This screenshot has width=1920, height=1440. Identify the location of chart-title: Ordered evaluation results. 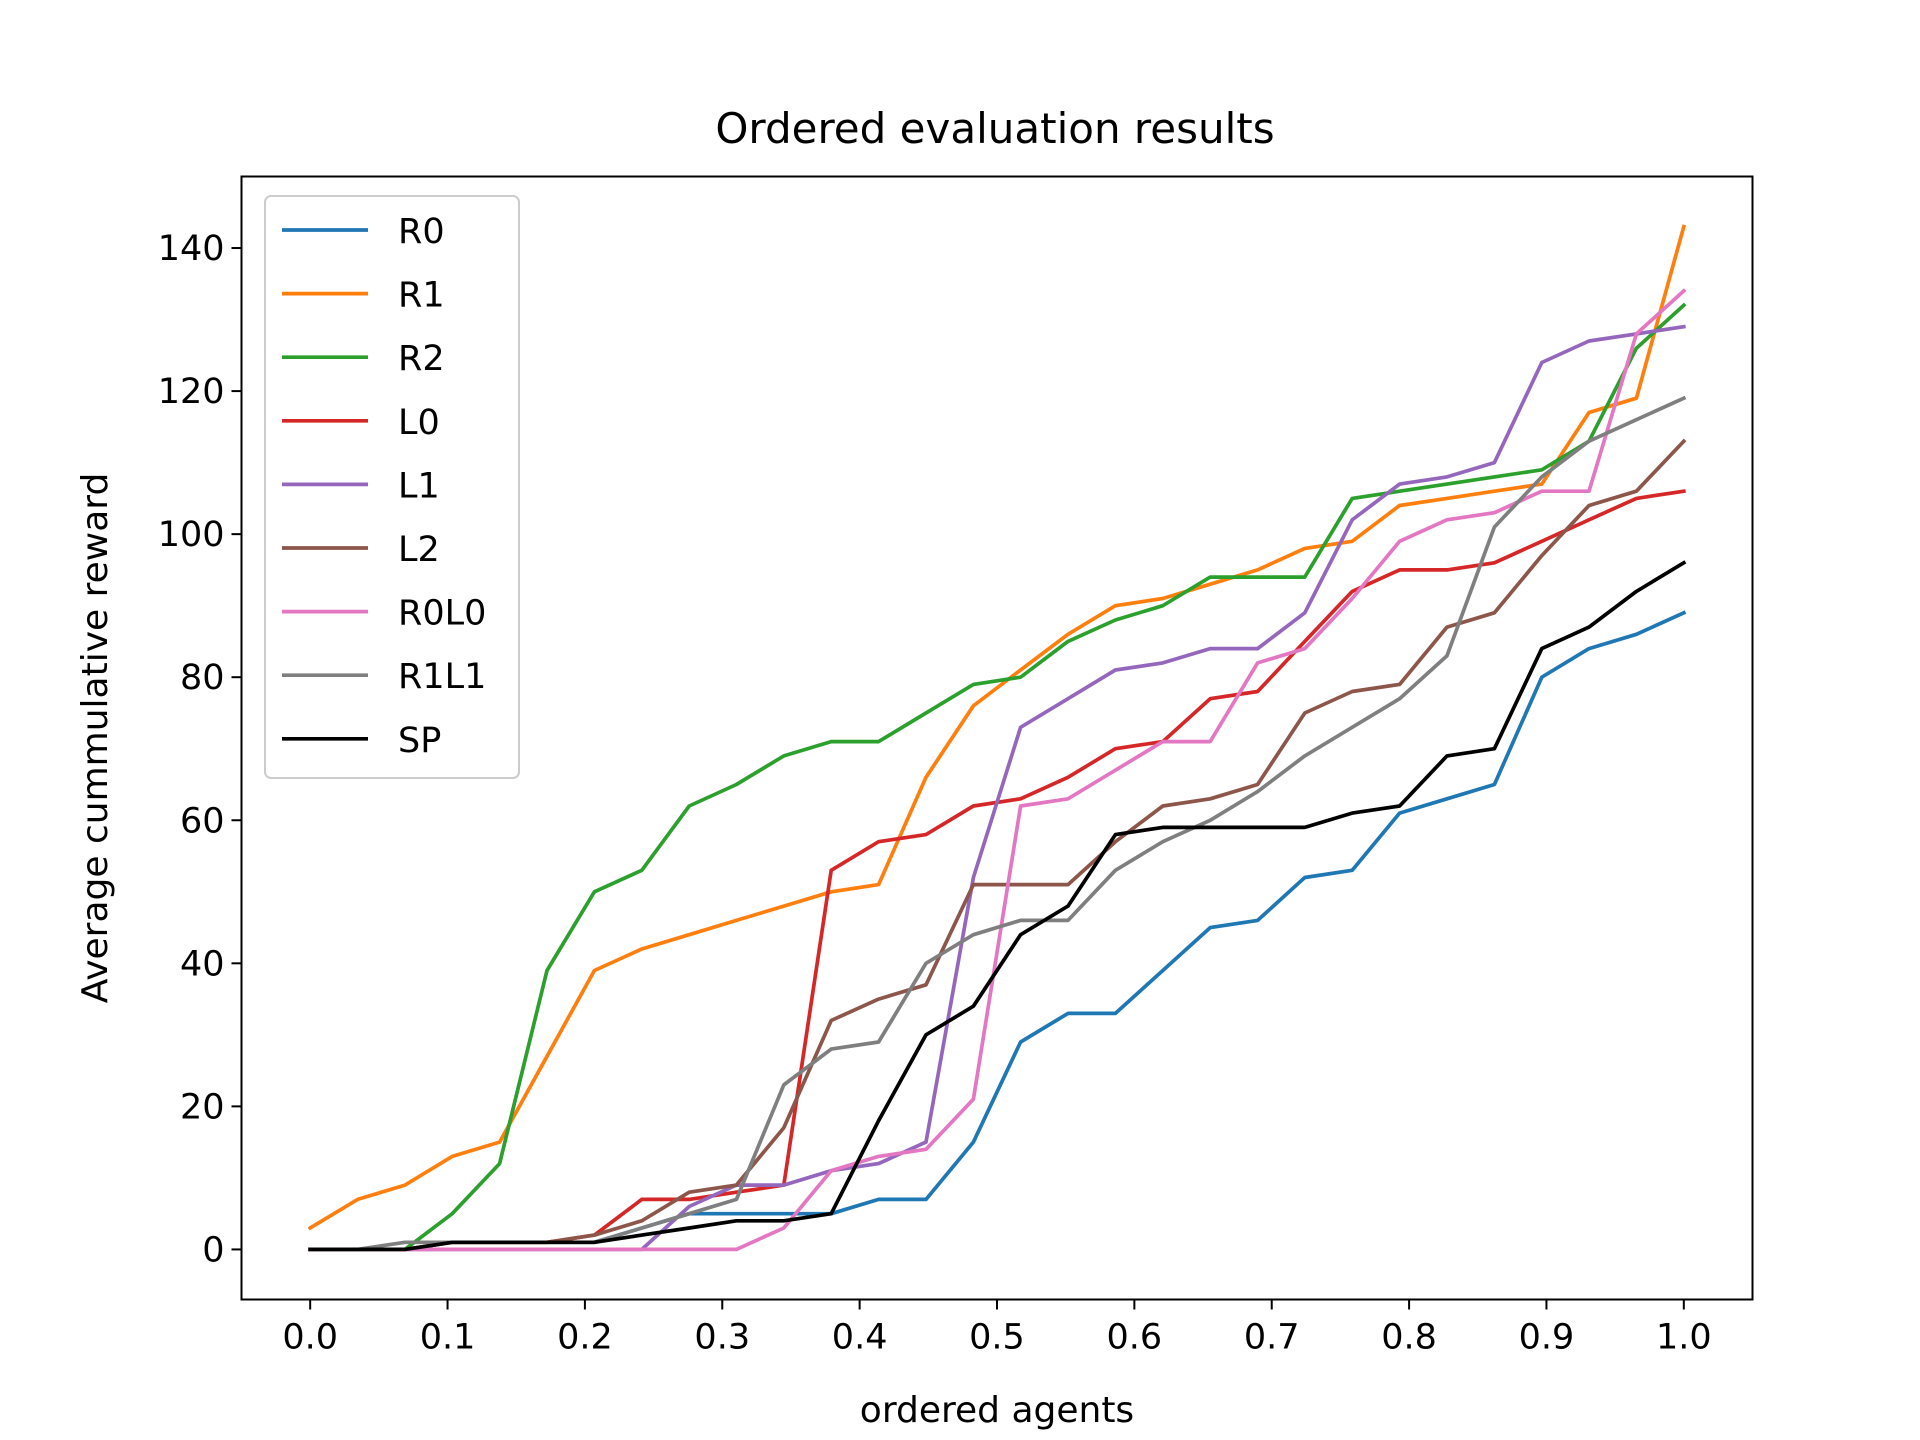
(994, 128).